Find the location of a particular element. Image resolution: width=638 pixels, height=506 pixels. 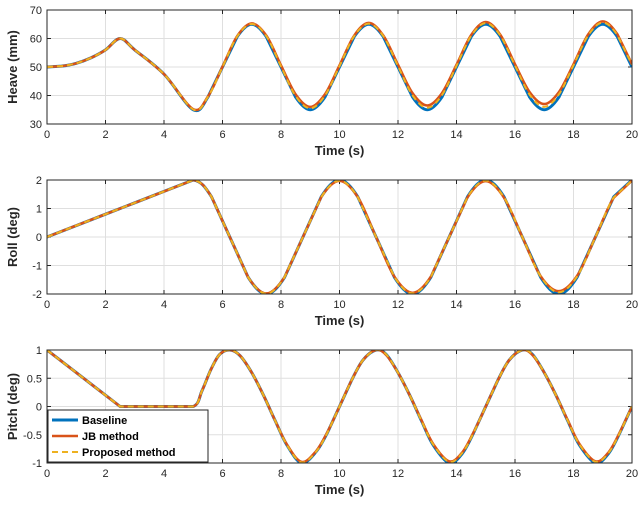

y-tick-label: 0.5 is located at coordinates (34, 379).